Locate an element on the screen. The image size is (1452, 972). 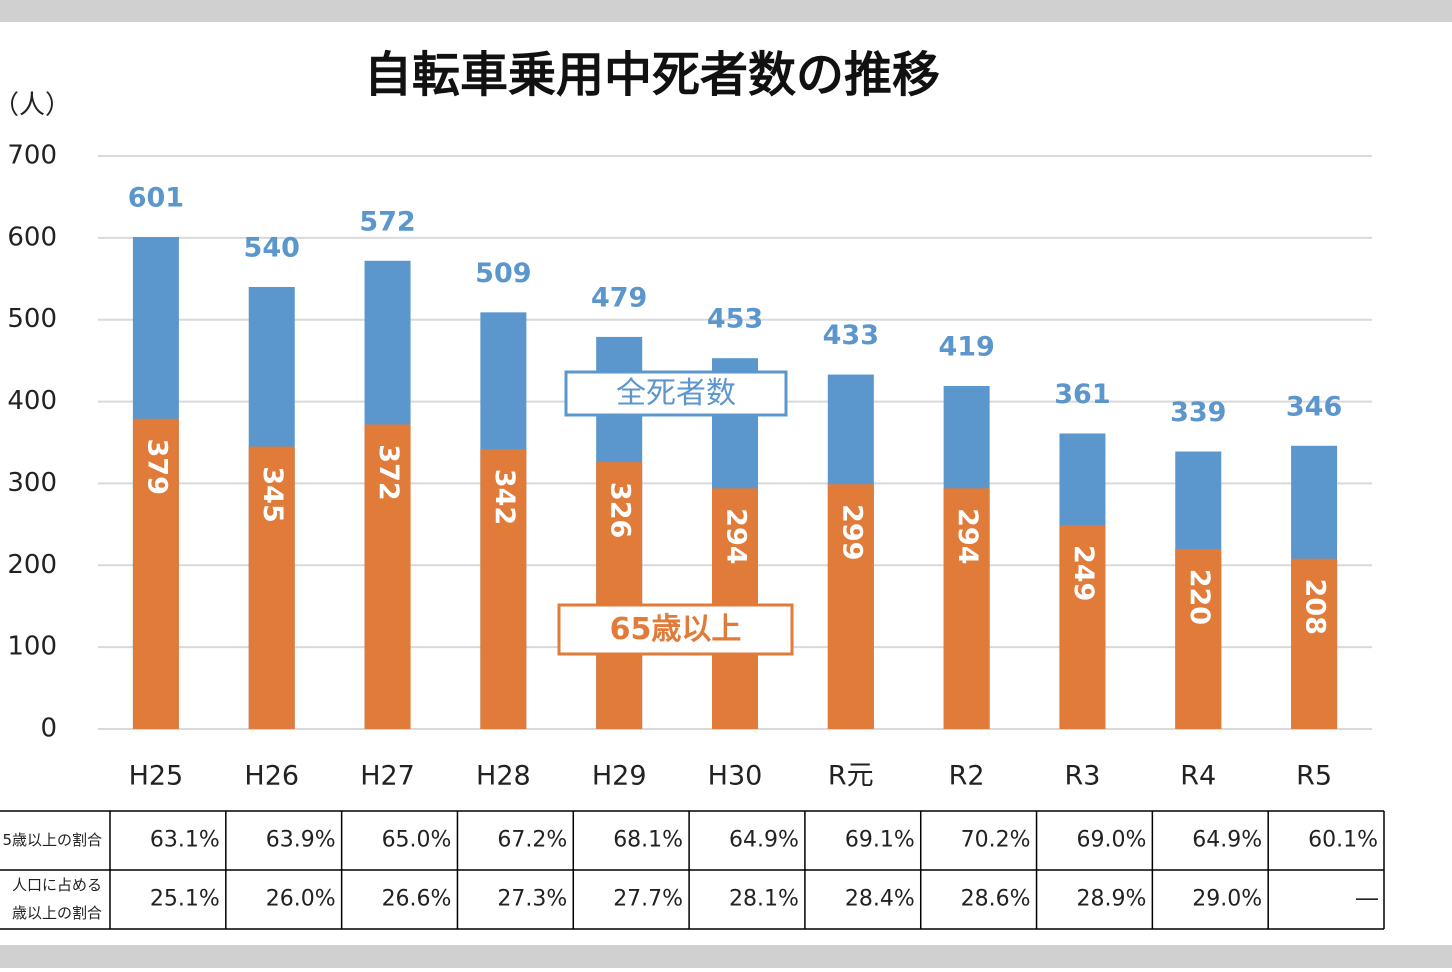
value-label: 572 is located at coordinates (387, 221).